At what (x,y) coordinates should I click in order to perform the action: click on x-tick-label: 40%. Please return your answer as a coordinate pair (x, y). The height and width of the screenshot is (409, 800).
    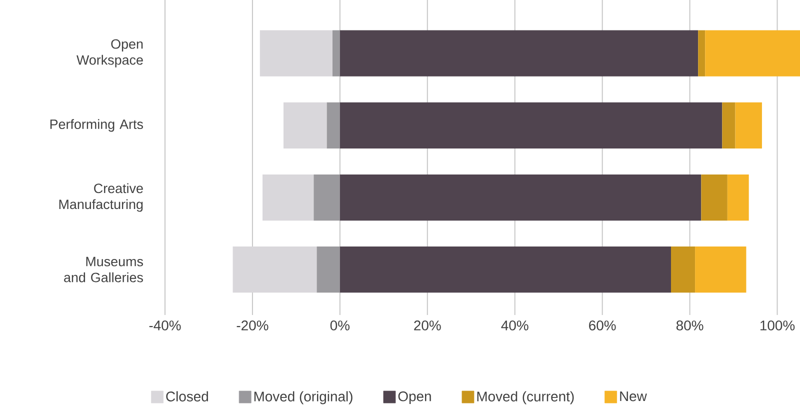
    Looking at the image, I should click on (514, 325).